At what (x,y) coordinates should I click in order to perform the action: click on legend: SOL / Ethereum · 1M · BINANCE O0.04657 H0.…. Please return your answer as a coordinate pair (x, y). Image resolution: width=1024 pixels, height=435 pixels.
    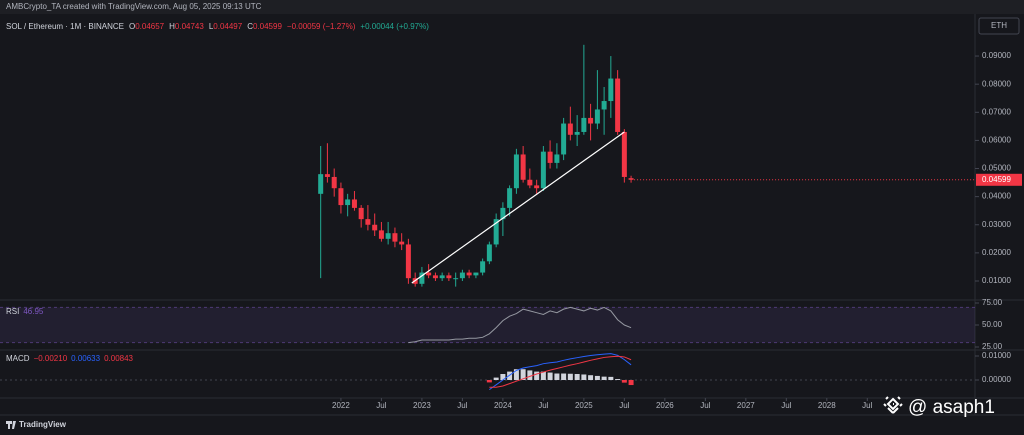
    Looking at the image, I should click on (217, 26).